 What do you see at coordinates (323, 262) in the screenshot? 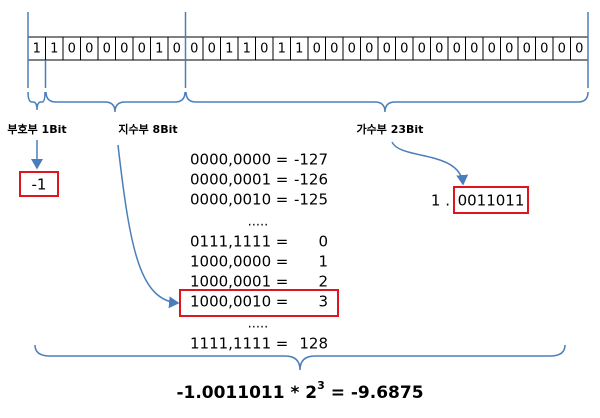
I see `exponent-value: 1` at bounding box center [323, 262].